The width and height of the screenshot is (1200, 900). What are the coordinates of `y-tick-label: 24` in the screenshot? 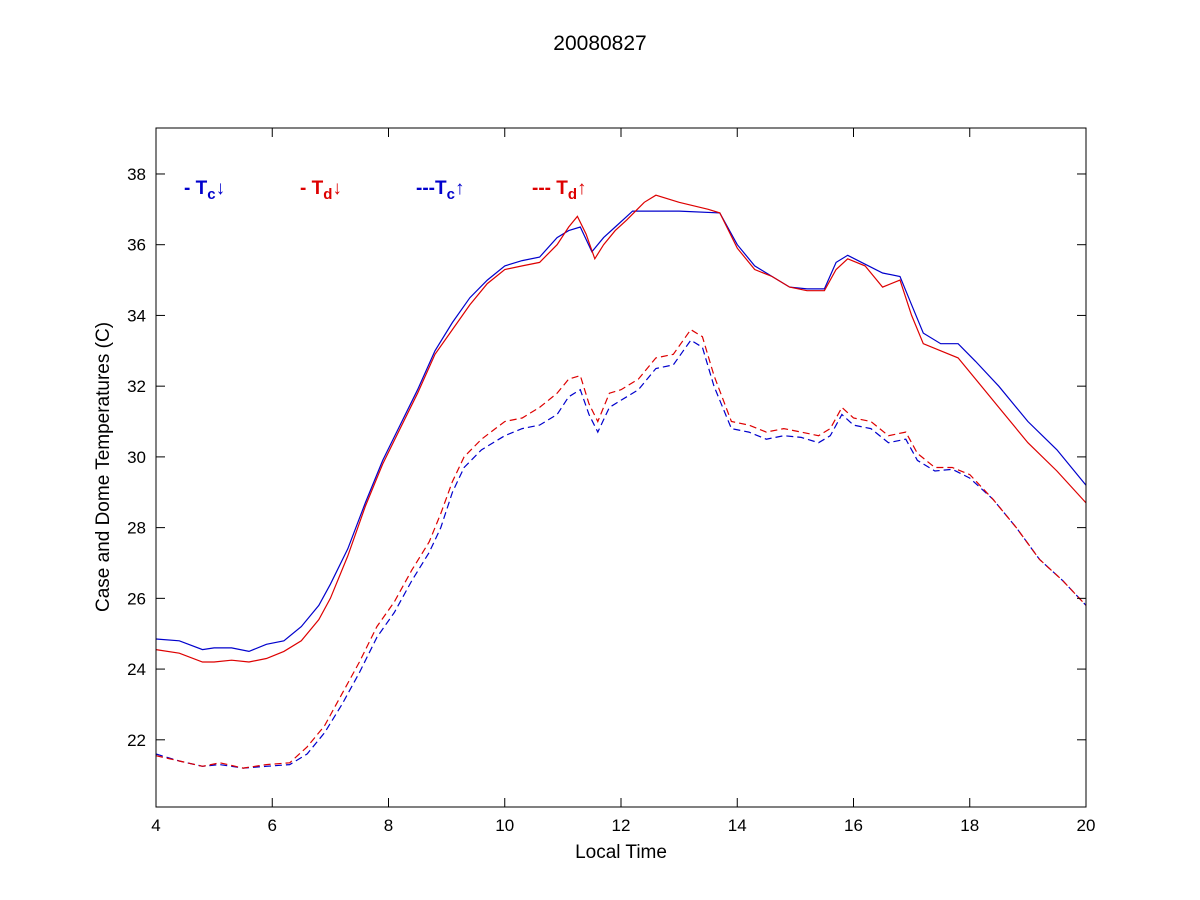 It's located at (136, 669).